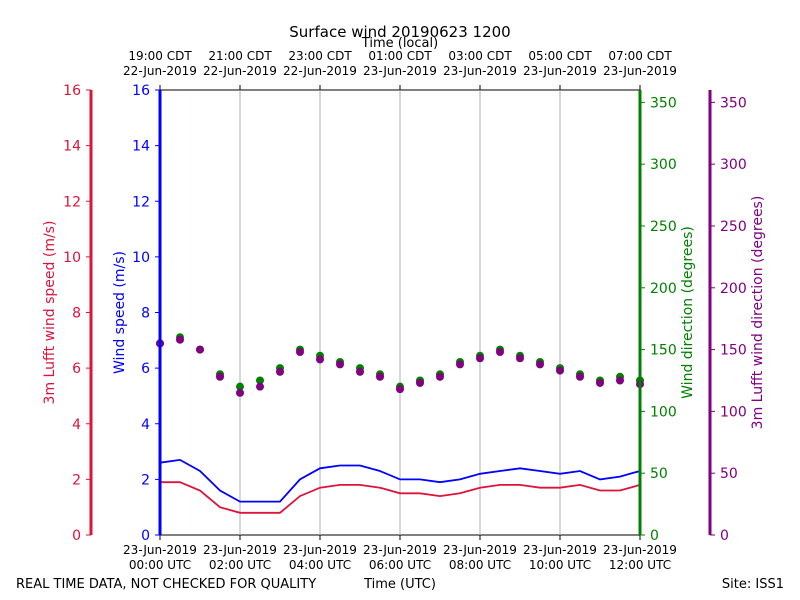 Image resolution: width=800 pixels, height=600 pixels. What do you see at coordinates (663, 227) in the screenshot?
I see `wind-direction-axis-tick-label: 250` at bounding box center [663, 227].